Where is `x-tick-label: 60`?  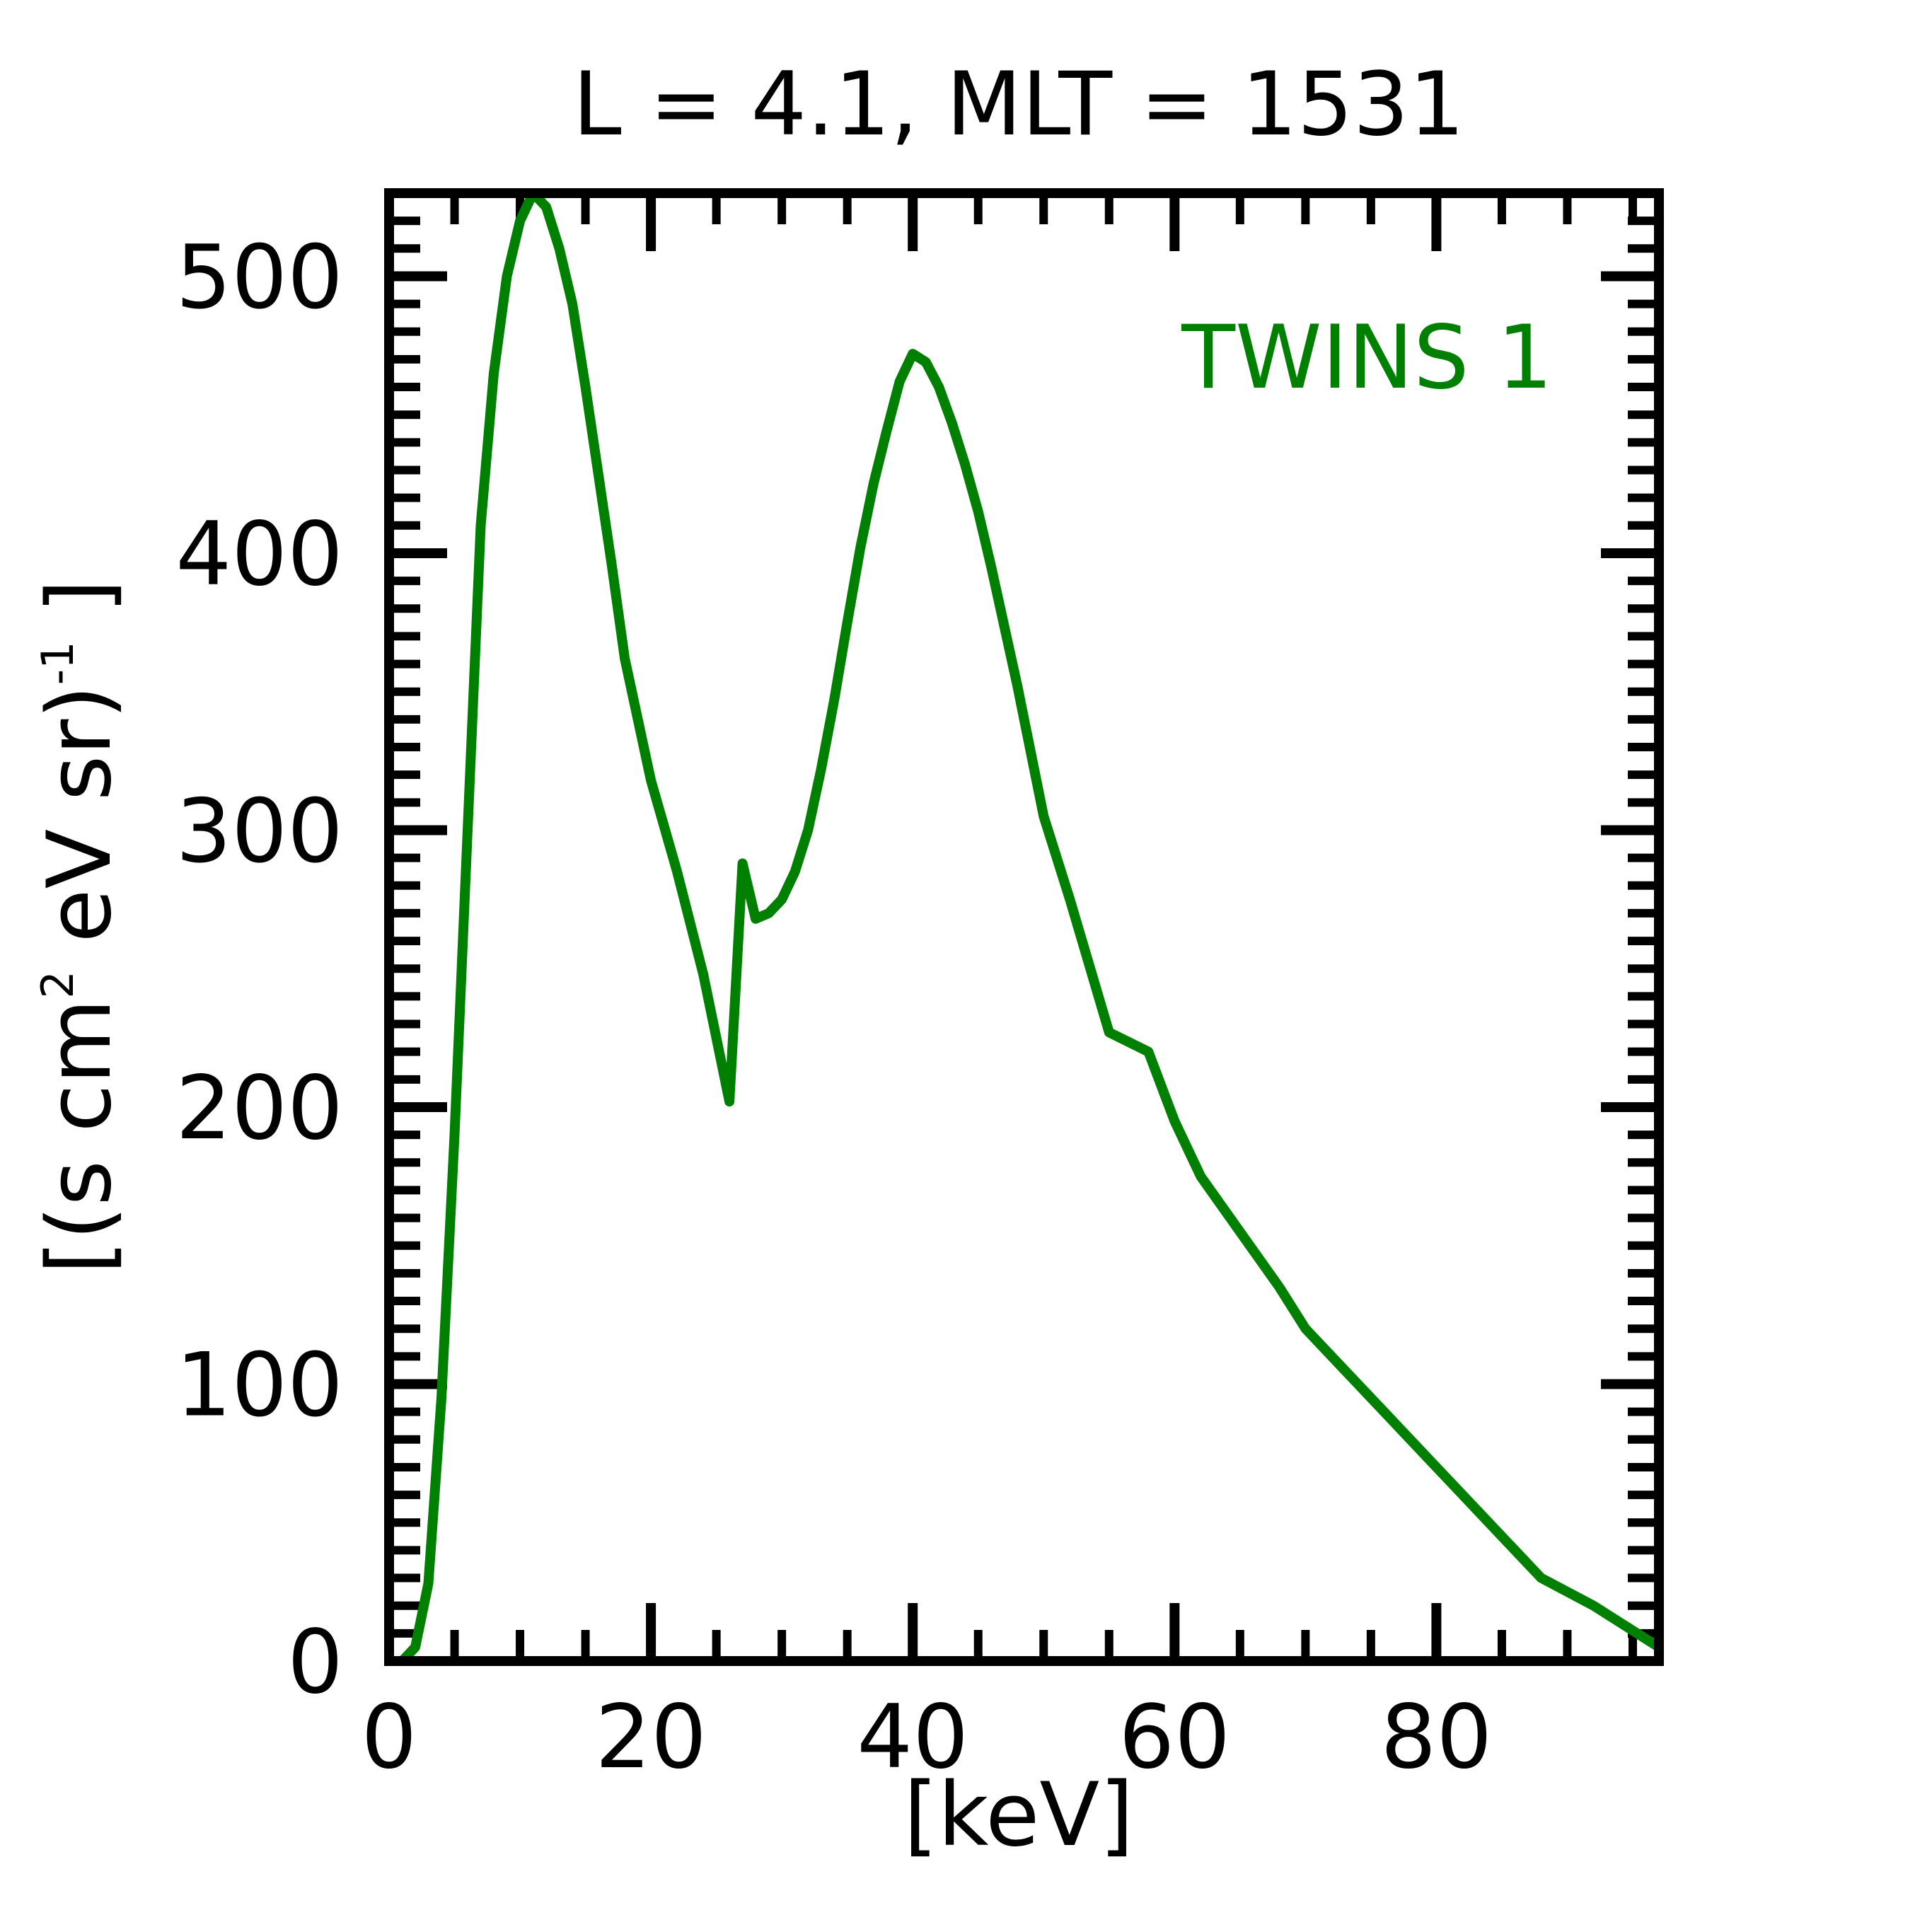
x-tick-label: 60 is located at coordinates (1174, 1737).